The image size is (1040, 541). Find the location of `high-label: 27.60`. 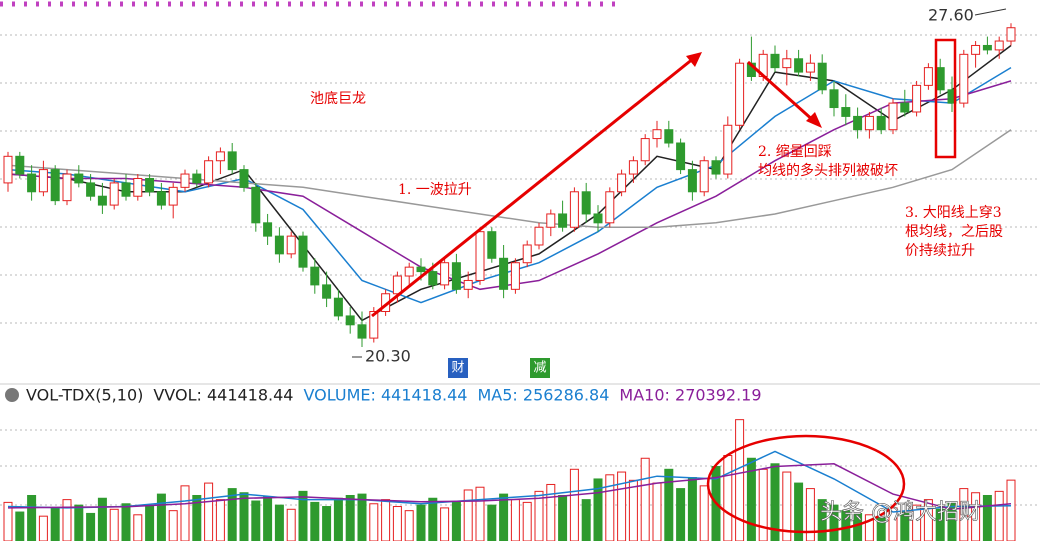

high-label: 27.60 is located at coordinates (951, 15).